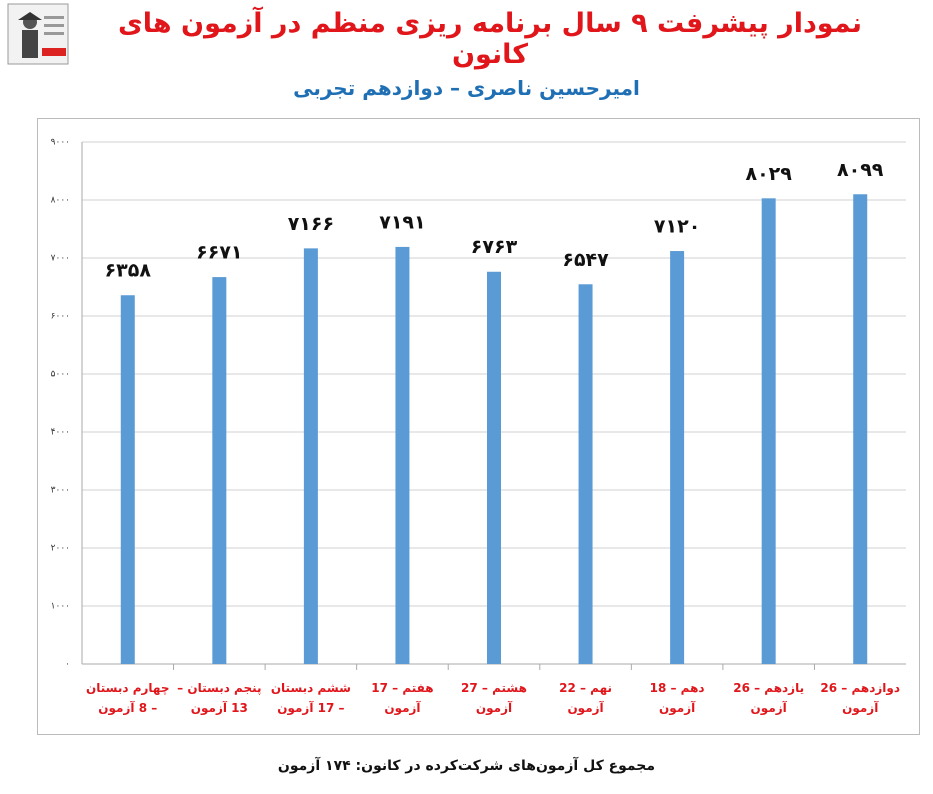 Image resolution: width=933 pixels, height=794 pixels. What do you see at coordinates (768, 174) in the screenshot?
I see `data-label: ۸۰۲۹` at bounding box center [768, 174].